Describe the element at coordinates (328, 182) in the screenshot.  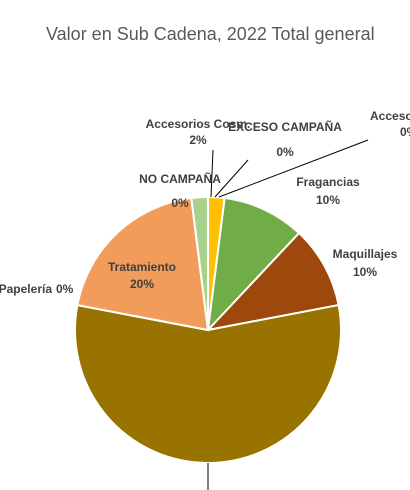
I see `slice-label: Fragancias` at that location.